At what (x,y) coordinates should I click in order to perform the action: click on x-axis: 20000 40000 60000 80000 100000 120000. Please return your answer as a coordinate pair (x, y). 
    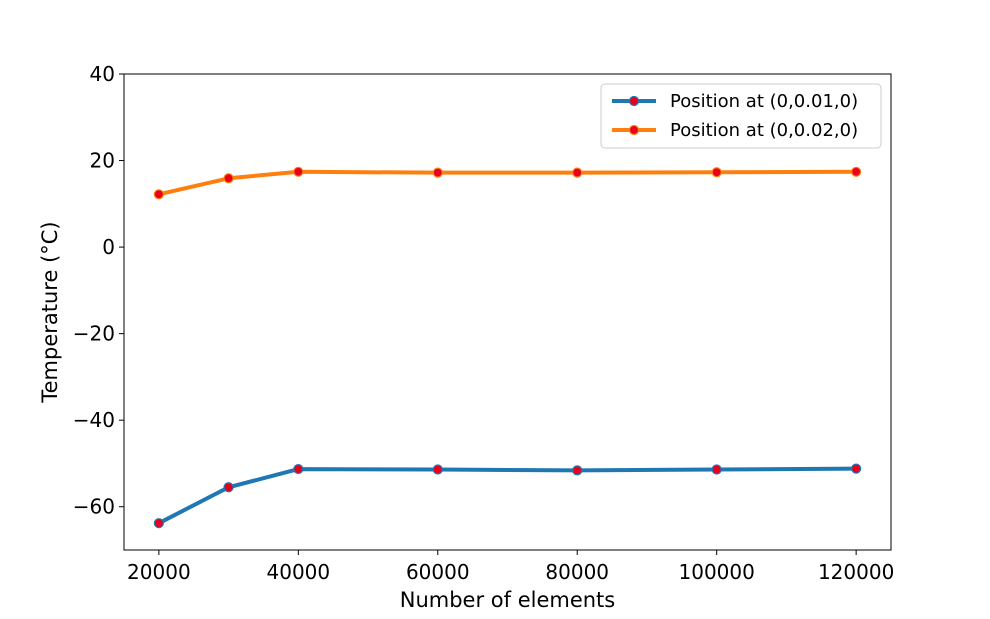
    Looking at the image, I should click on (510, 567).